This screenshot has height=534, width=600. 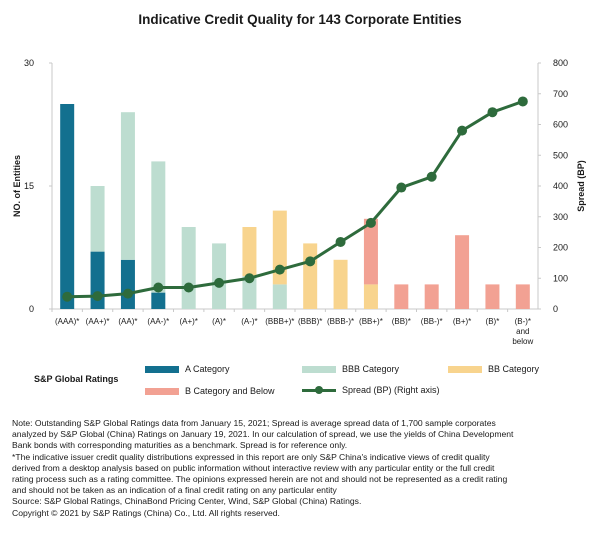 I want to click on legend-label-b: B Category and Below, so click(x=230, y=391).